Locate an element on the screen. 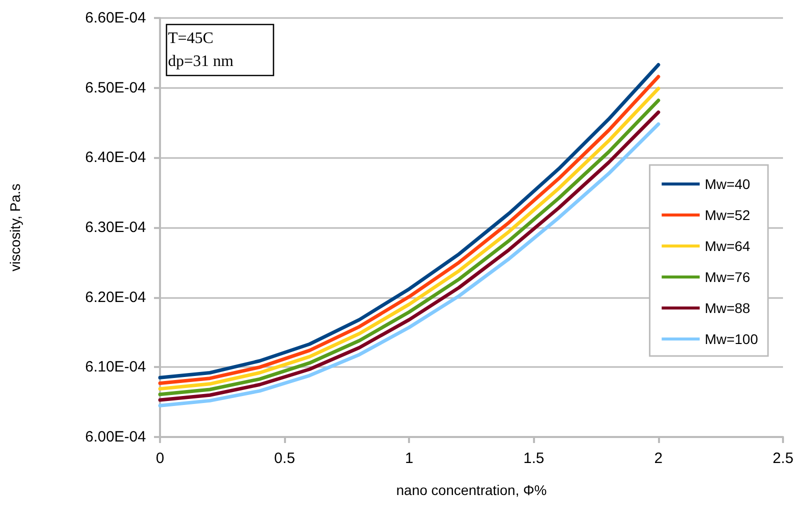 The width and height of the screenshot is (810, 523). x-tick-label: 1 is located at coordinates (409, 458).